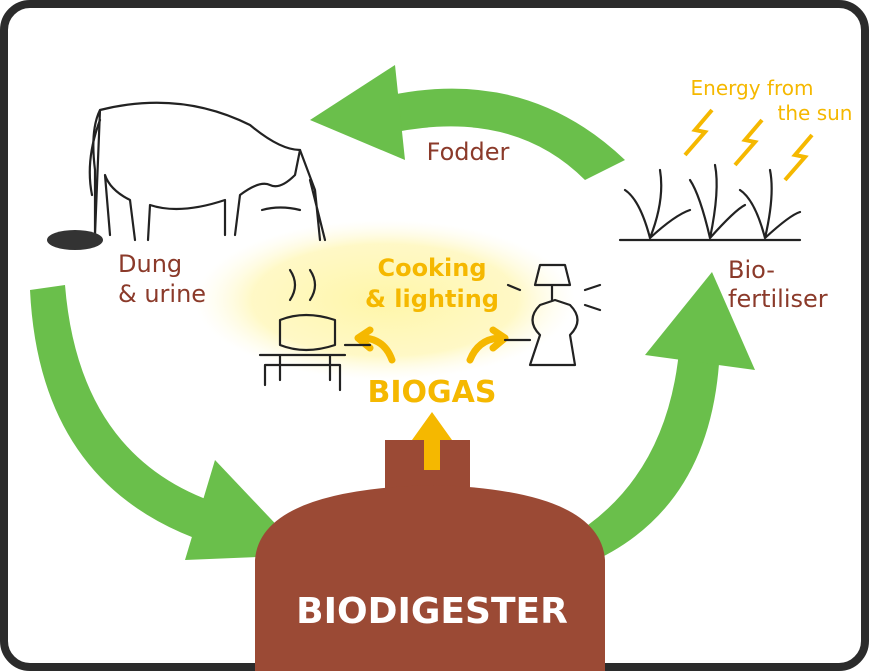 Image resolution: width=869 pixels, height=671 pixels. I want to click on biodigester-label: BIODIGESTER, so click(432, 611).